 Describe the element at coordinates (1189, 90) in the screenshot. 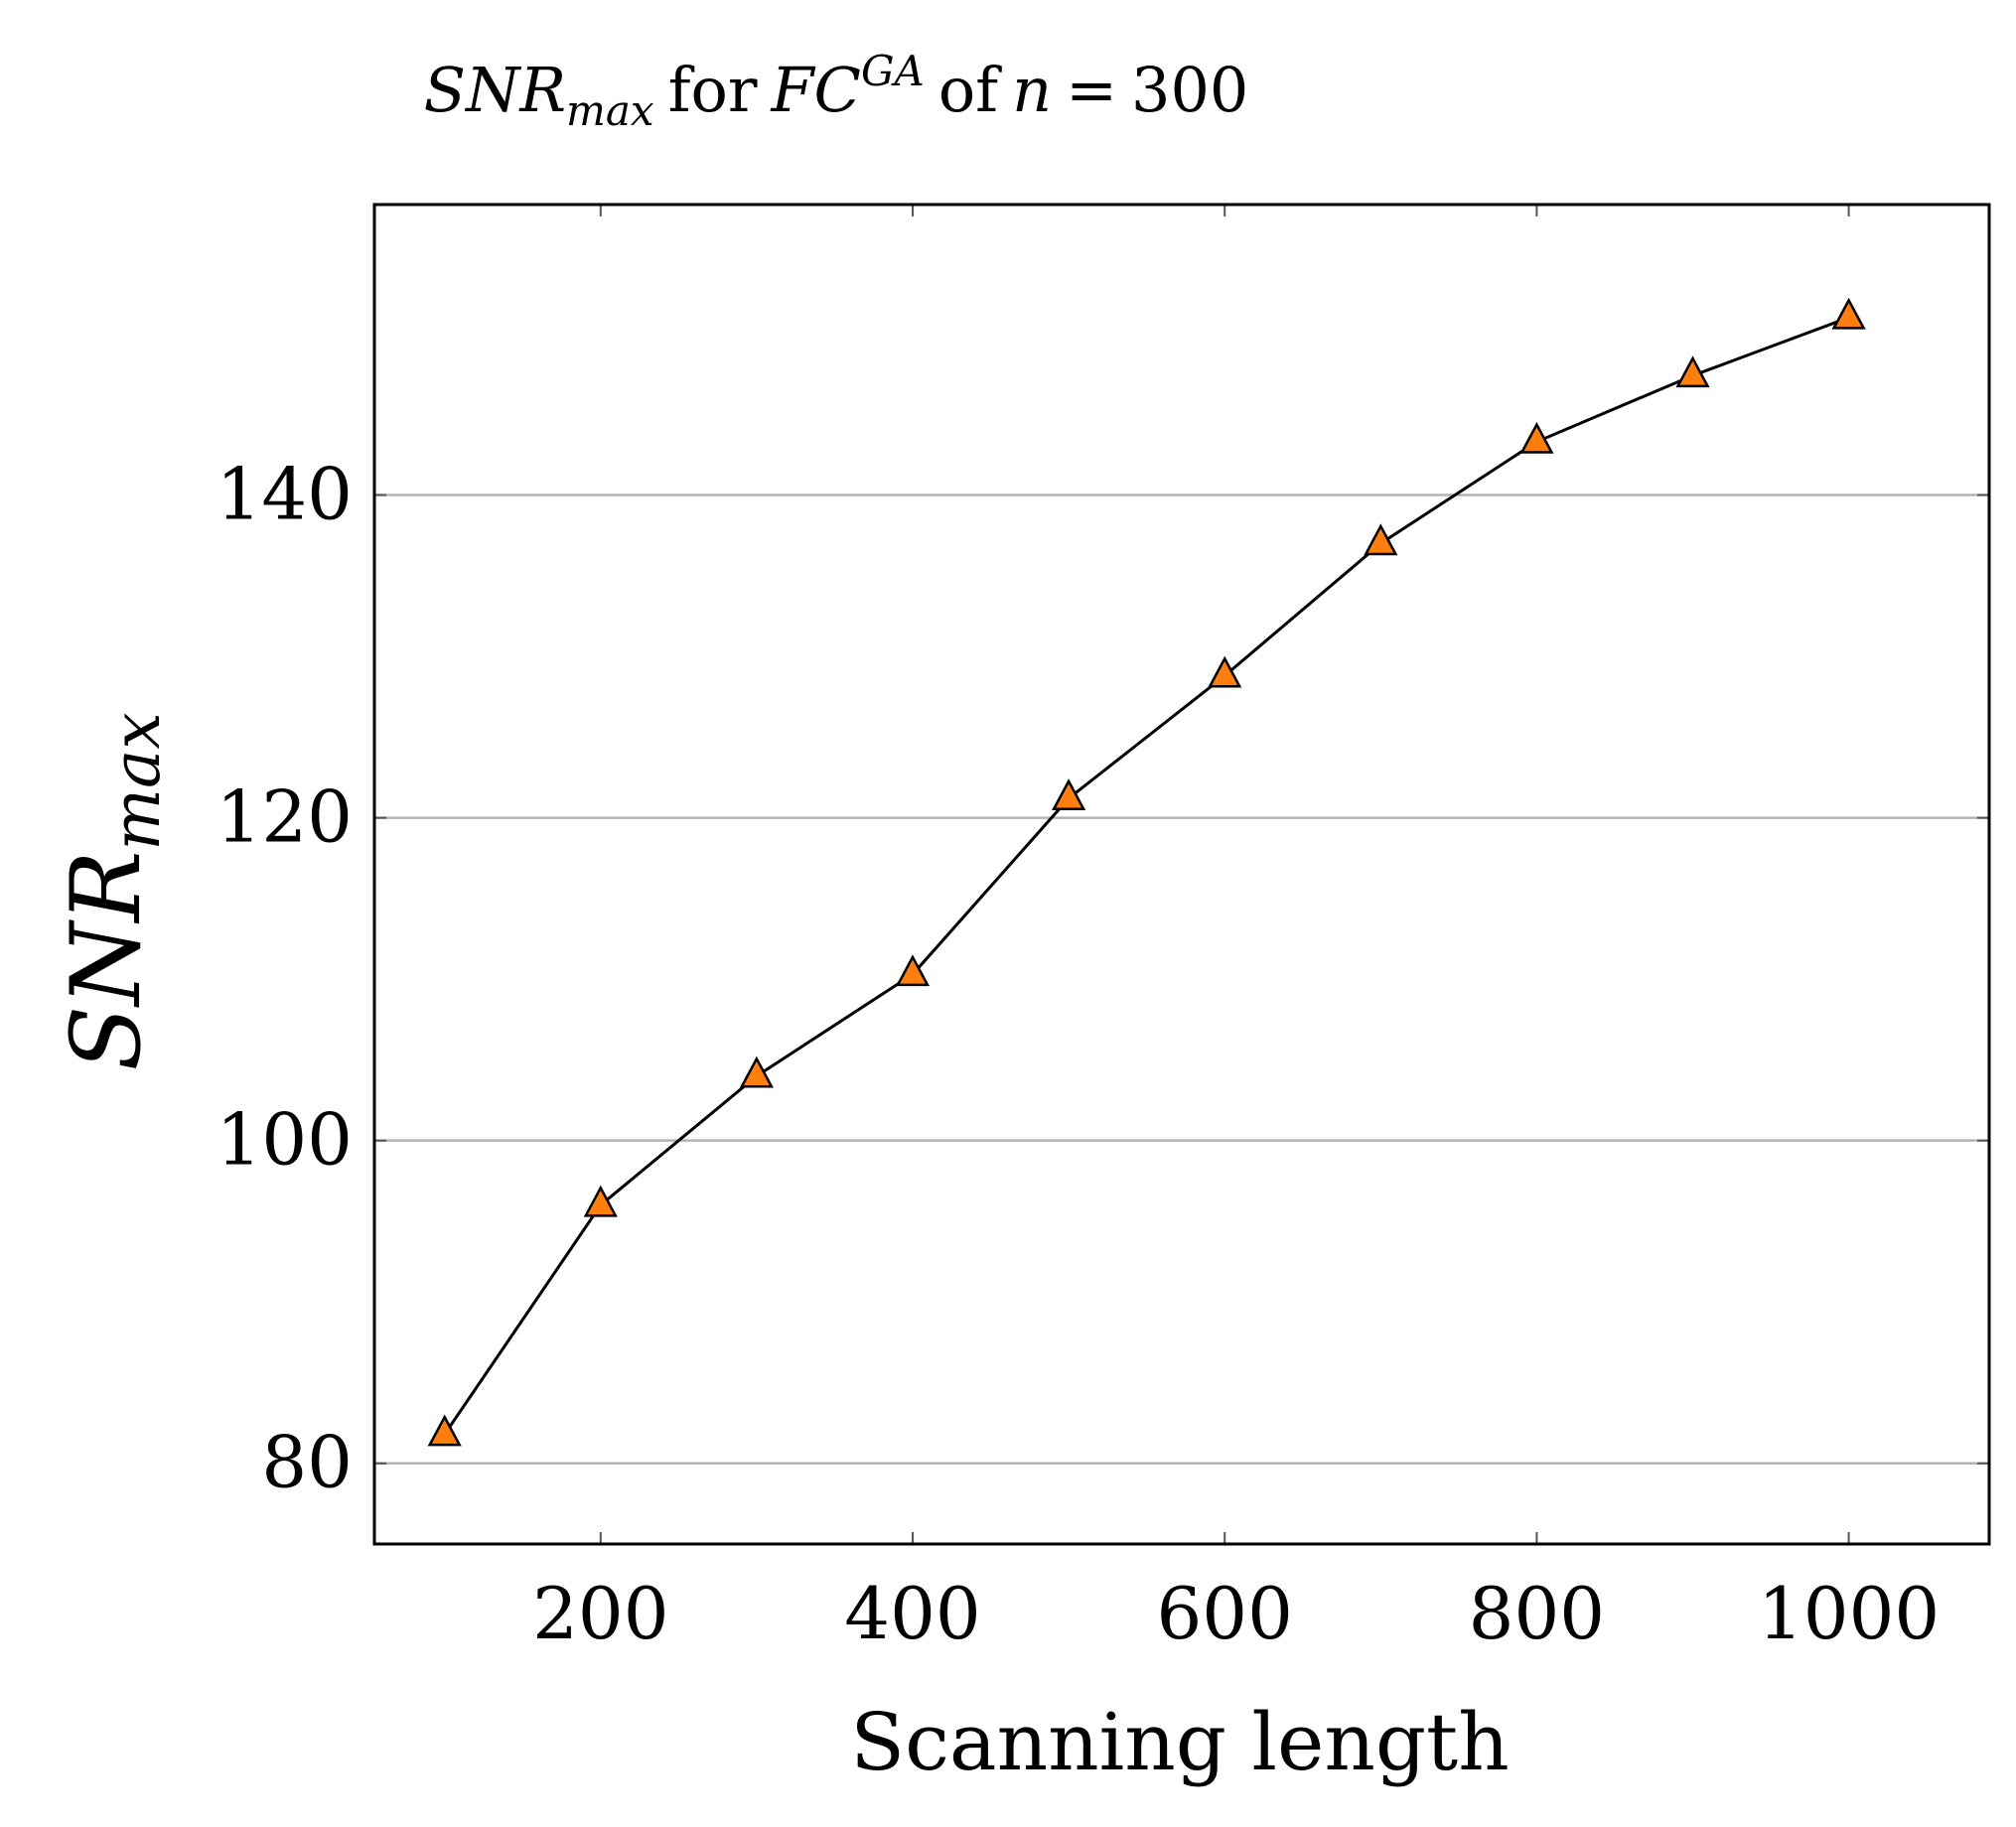

I see `title-n-value: 300` at that location.